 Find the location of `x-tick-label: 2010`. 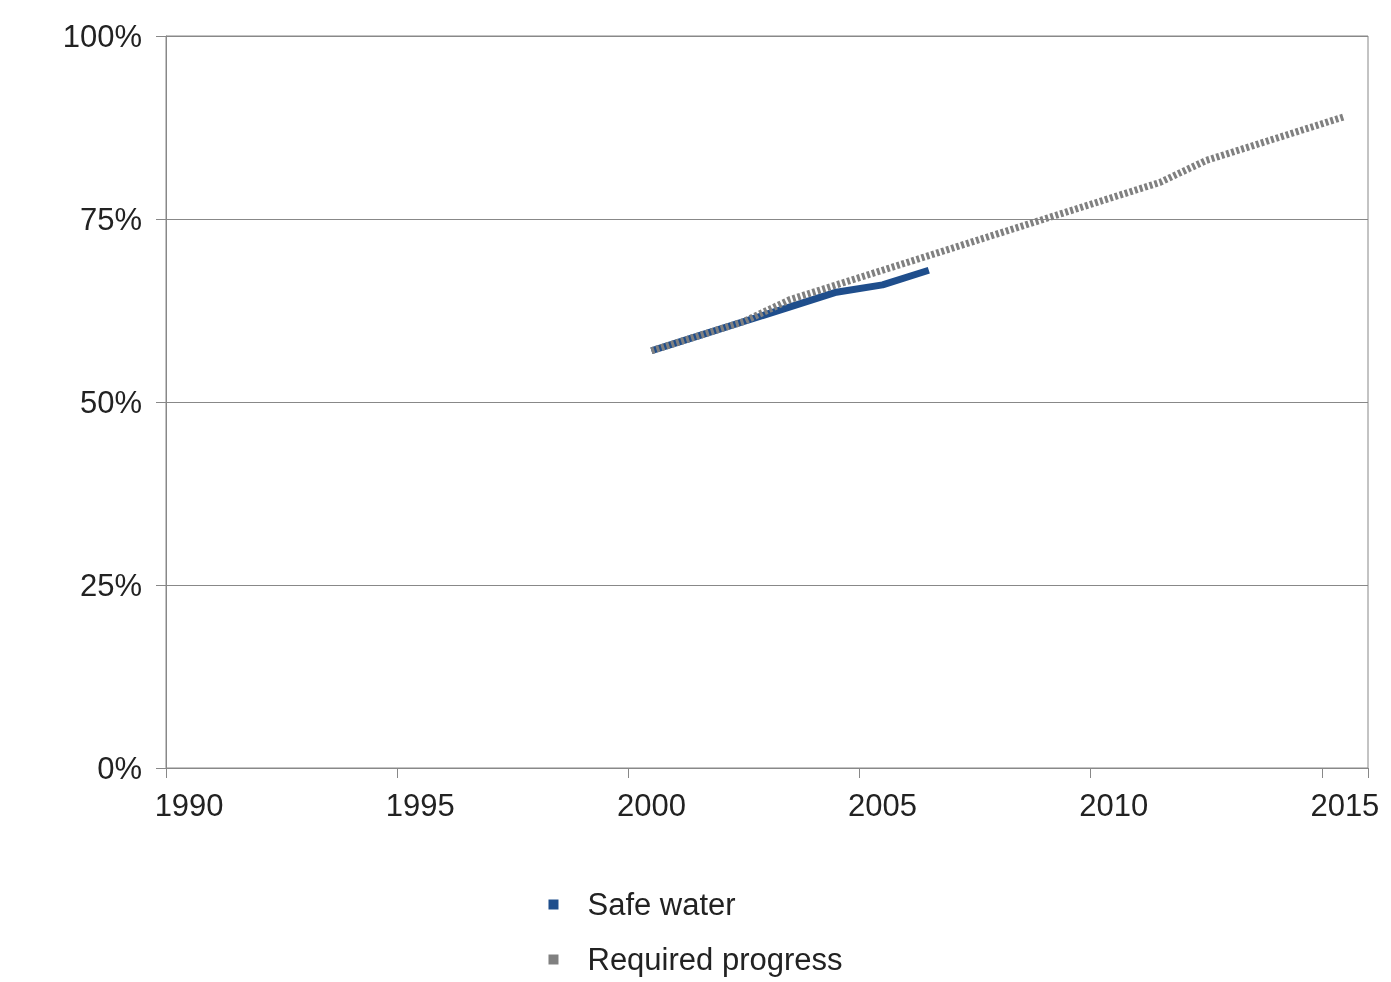

x-tick-label: 2010 is located at coordinates (1114, 805).